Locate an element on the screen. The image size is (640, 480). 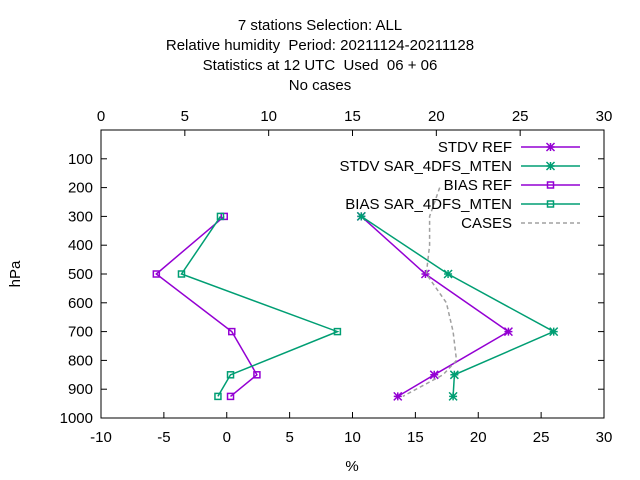
legend-label: STDV SAR_4DFS_MTEN is located at coordinates (425, 166).